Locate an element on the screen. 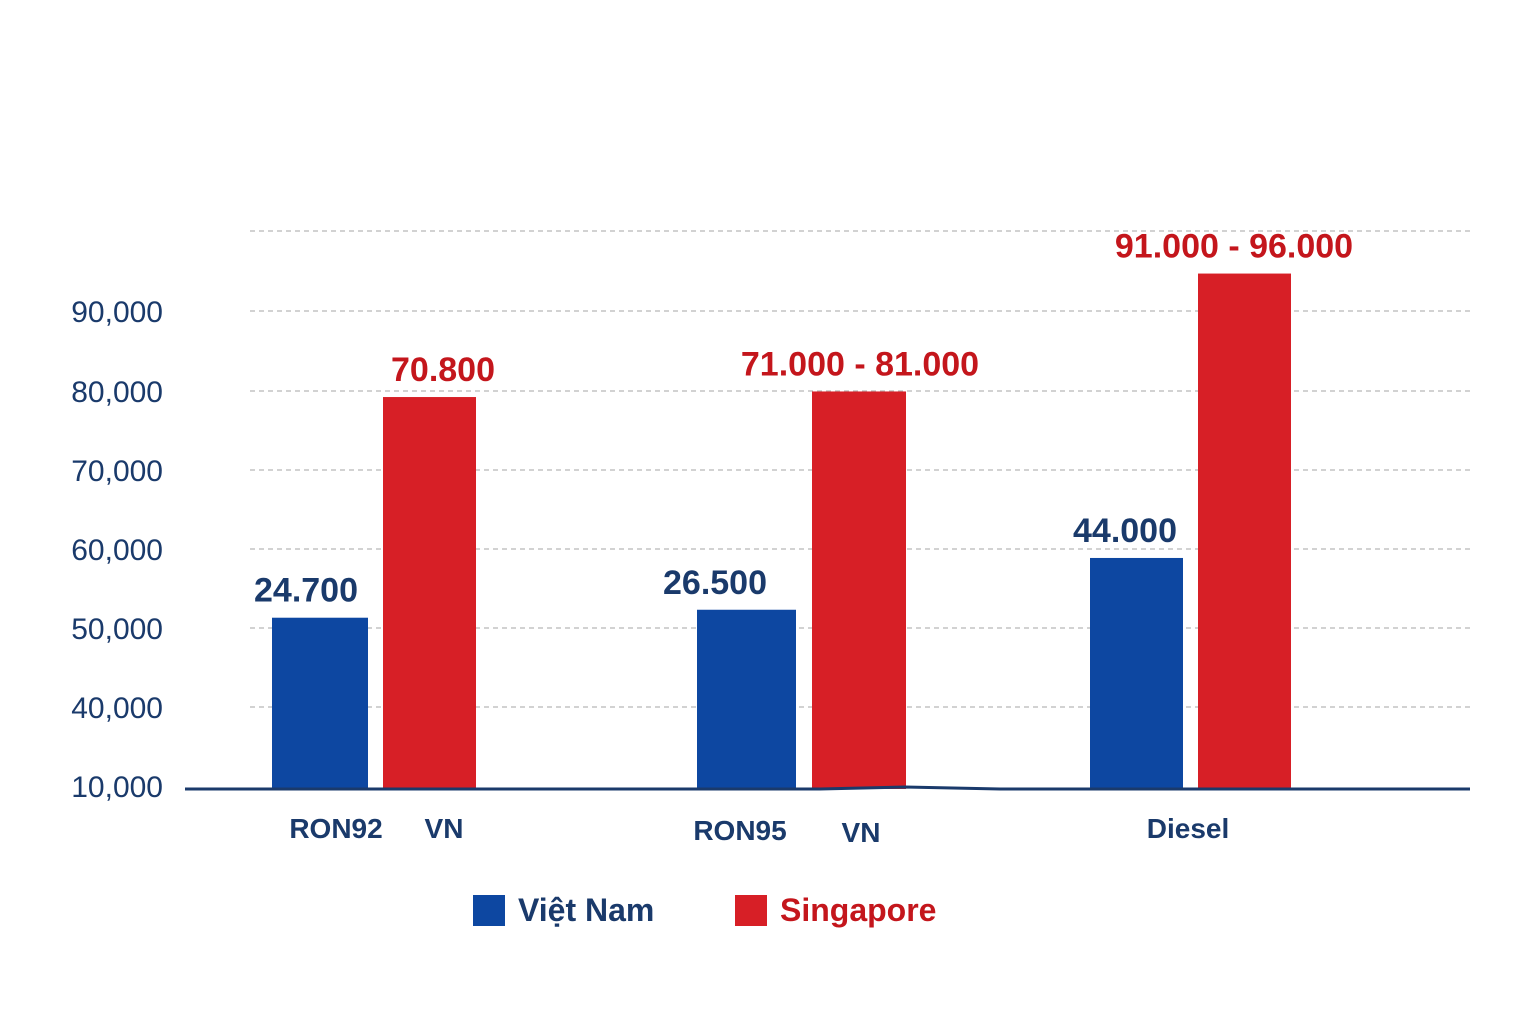 The image size is (1536, 1029). y-tick-label: 10,000 is located at coordinates (117, 787).